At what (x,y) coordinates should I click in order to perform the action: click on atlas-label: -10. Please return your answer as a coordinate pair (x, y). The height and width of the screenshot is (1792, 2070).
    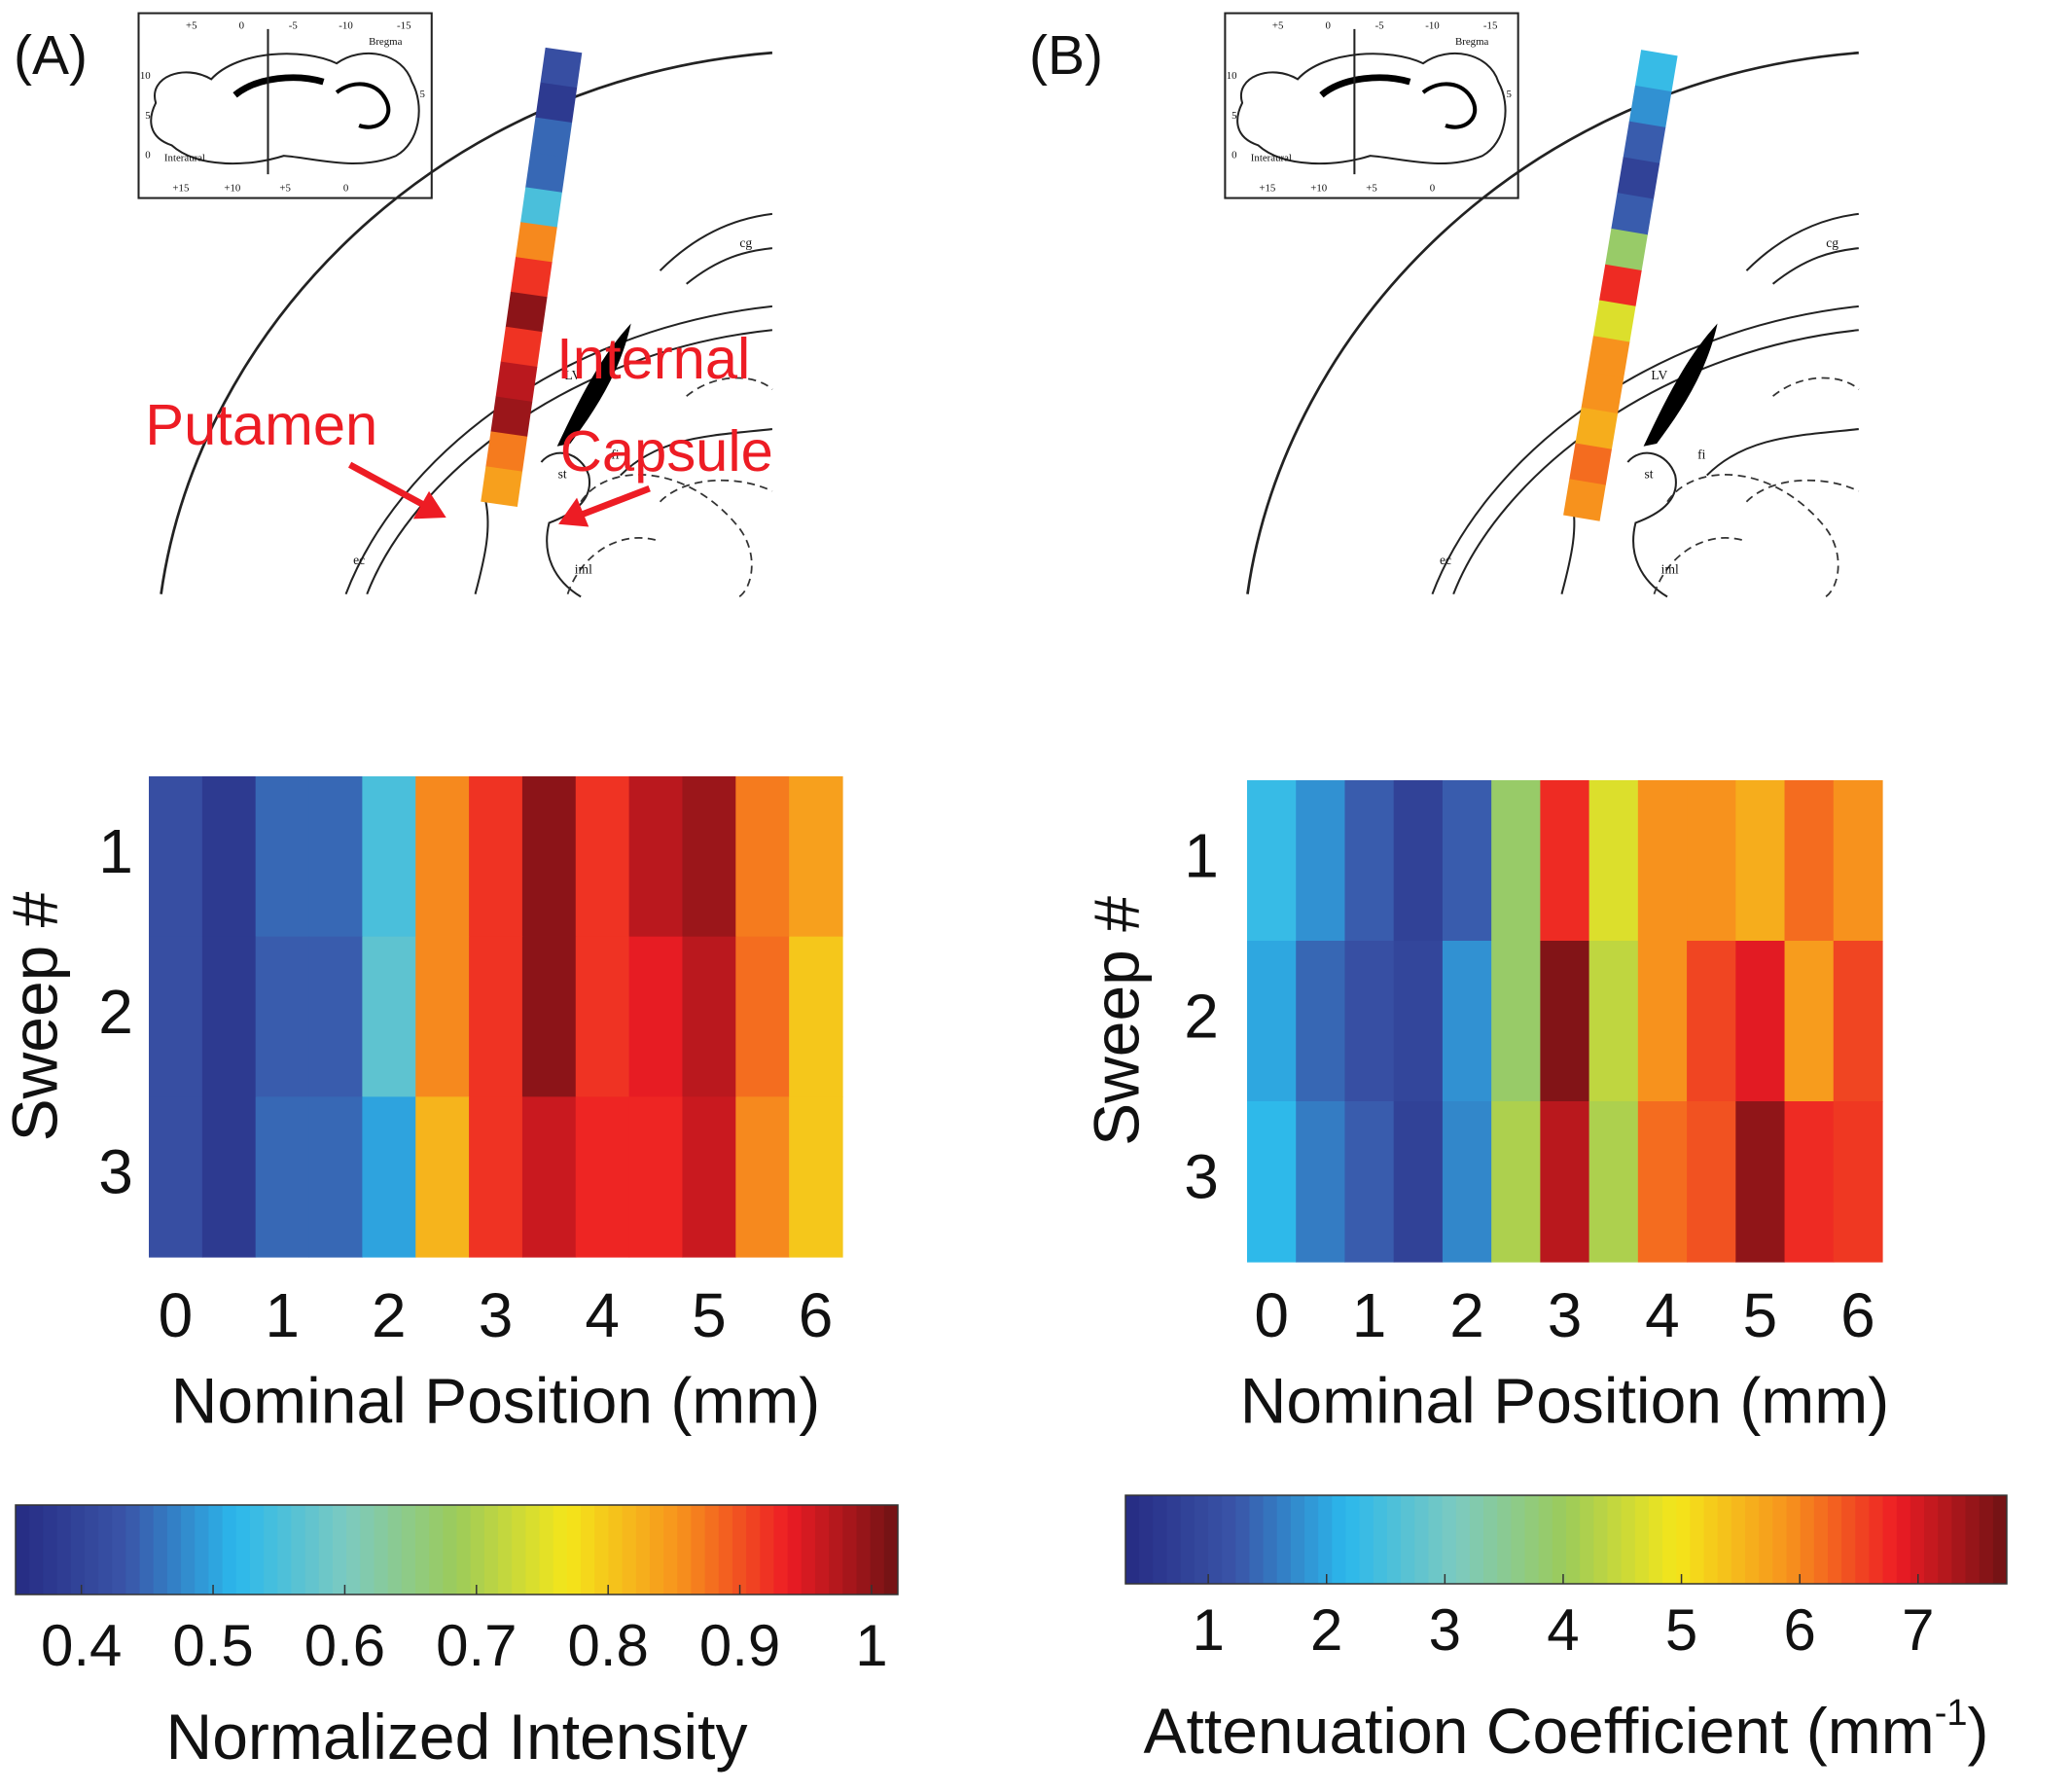
    Looking at the image, I should click on (346, 26).